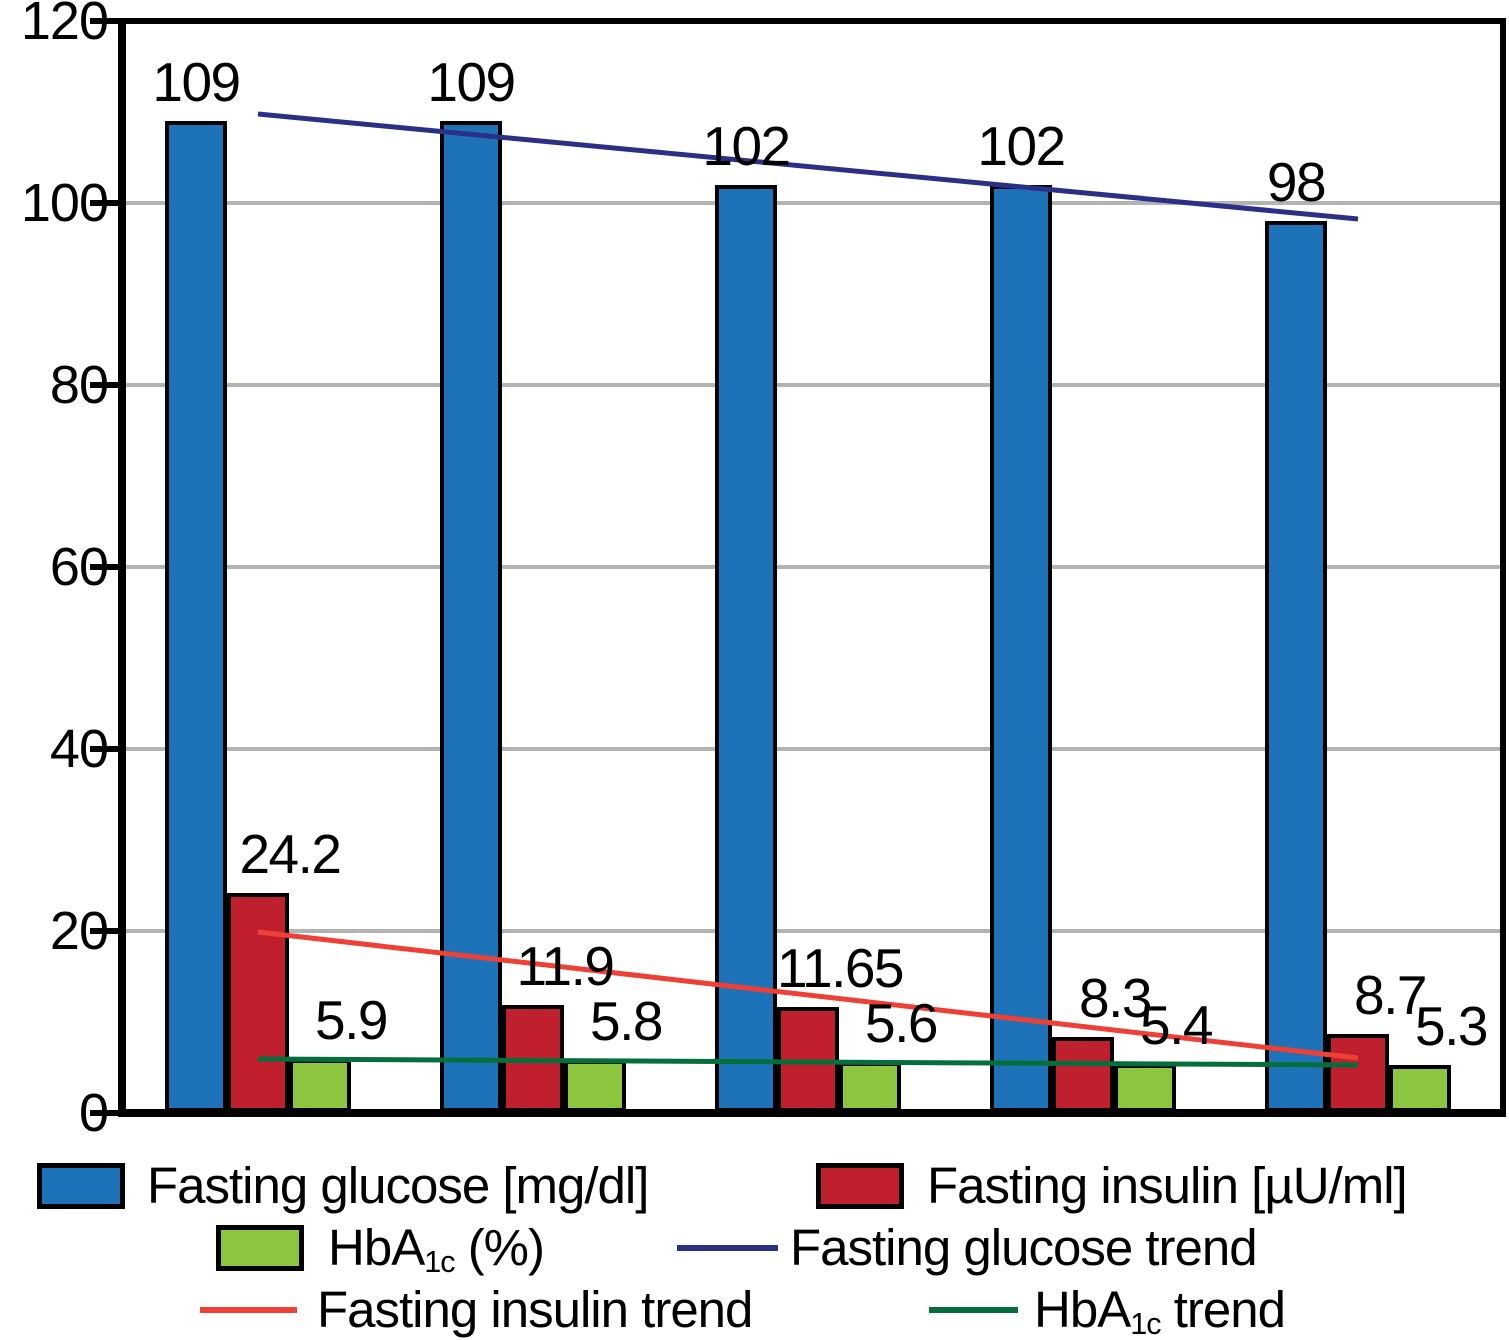 The height and width of the screenshot is (1340, 1509). What do you see at coordinates (290, 854) in the screenshot?
I see `value-label-fasting-insulin: 24.2` at bounding box center [290, 854].